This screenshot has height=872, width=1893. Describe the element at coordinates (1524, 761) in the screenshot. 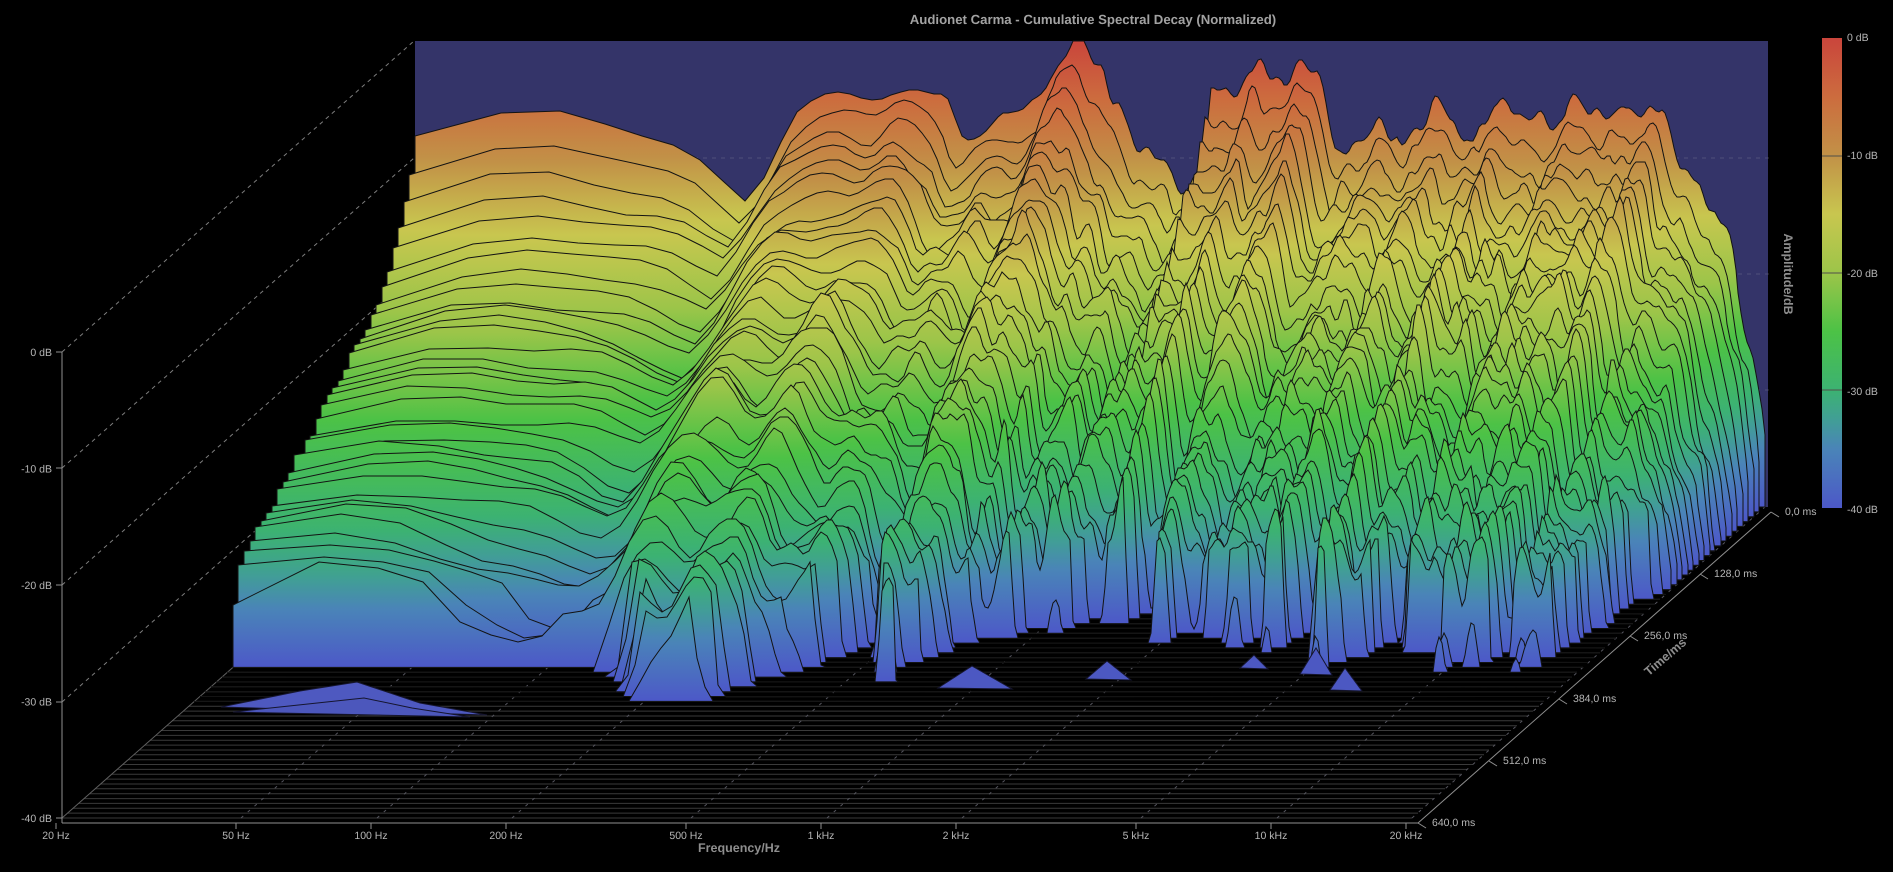

I see `svg-text: 512,0 ms` at that location.